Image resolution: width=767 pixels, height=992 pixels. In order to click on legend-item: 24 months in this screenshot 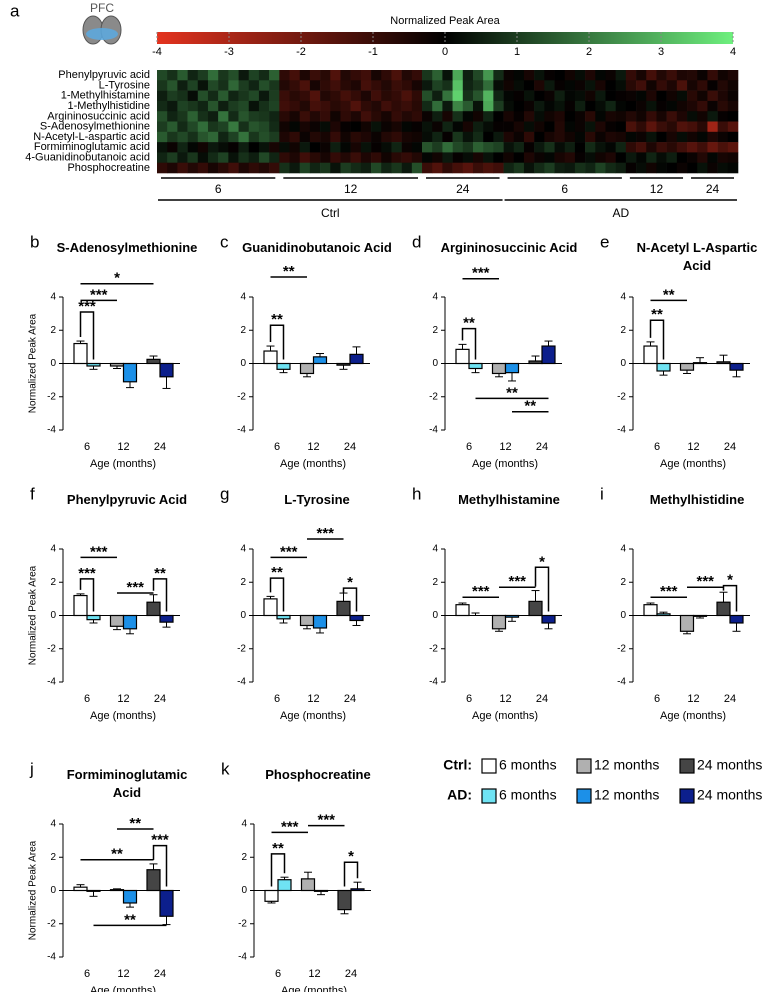, I will do `click(729, 795)`.